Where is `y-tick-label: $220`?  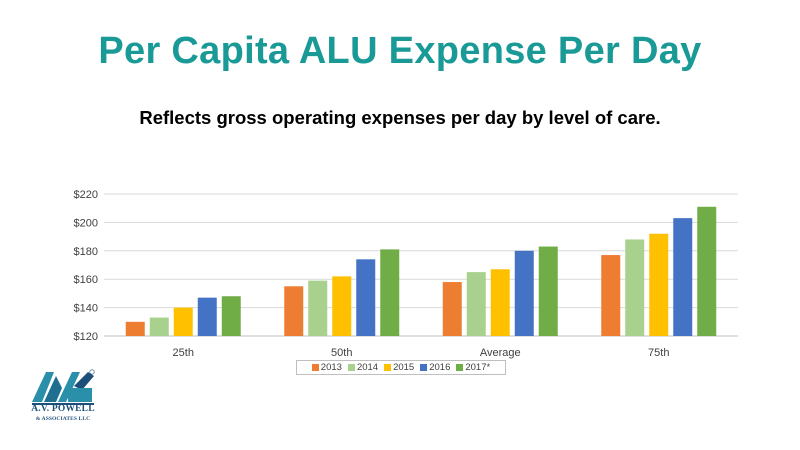
y-tick-label: $220 is located at coordinates (86, 195).